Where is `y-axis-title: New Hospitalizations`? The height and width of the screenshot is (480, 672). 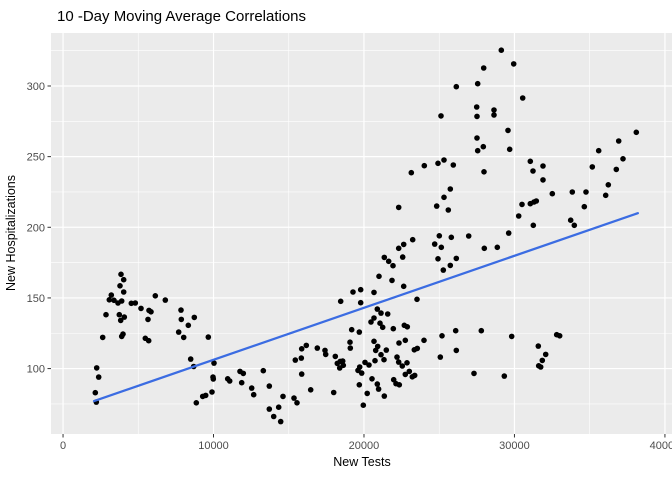
y-axis-title: New Hospitalizations is located at coordinates (11, 233).